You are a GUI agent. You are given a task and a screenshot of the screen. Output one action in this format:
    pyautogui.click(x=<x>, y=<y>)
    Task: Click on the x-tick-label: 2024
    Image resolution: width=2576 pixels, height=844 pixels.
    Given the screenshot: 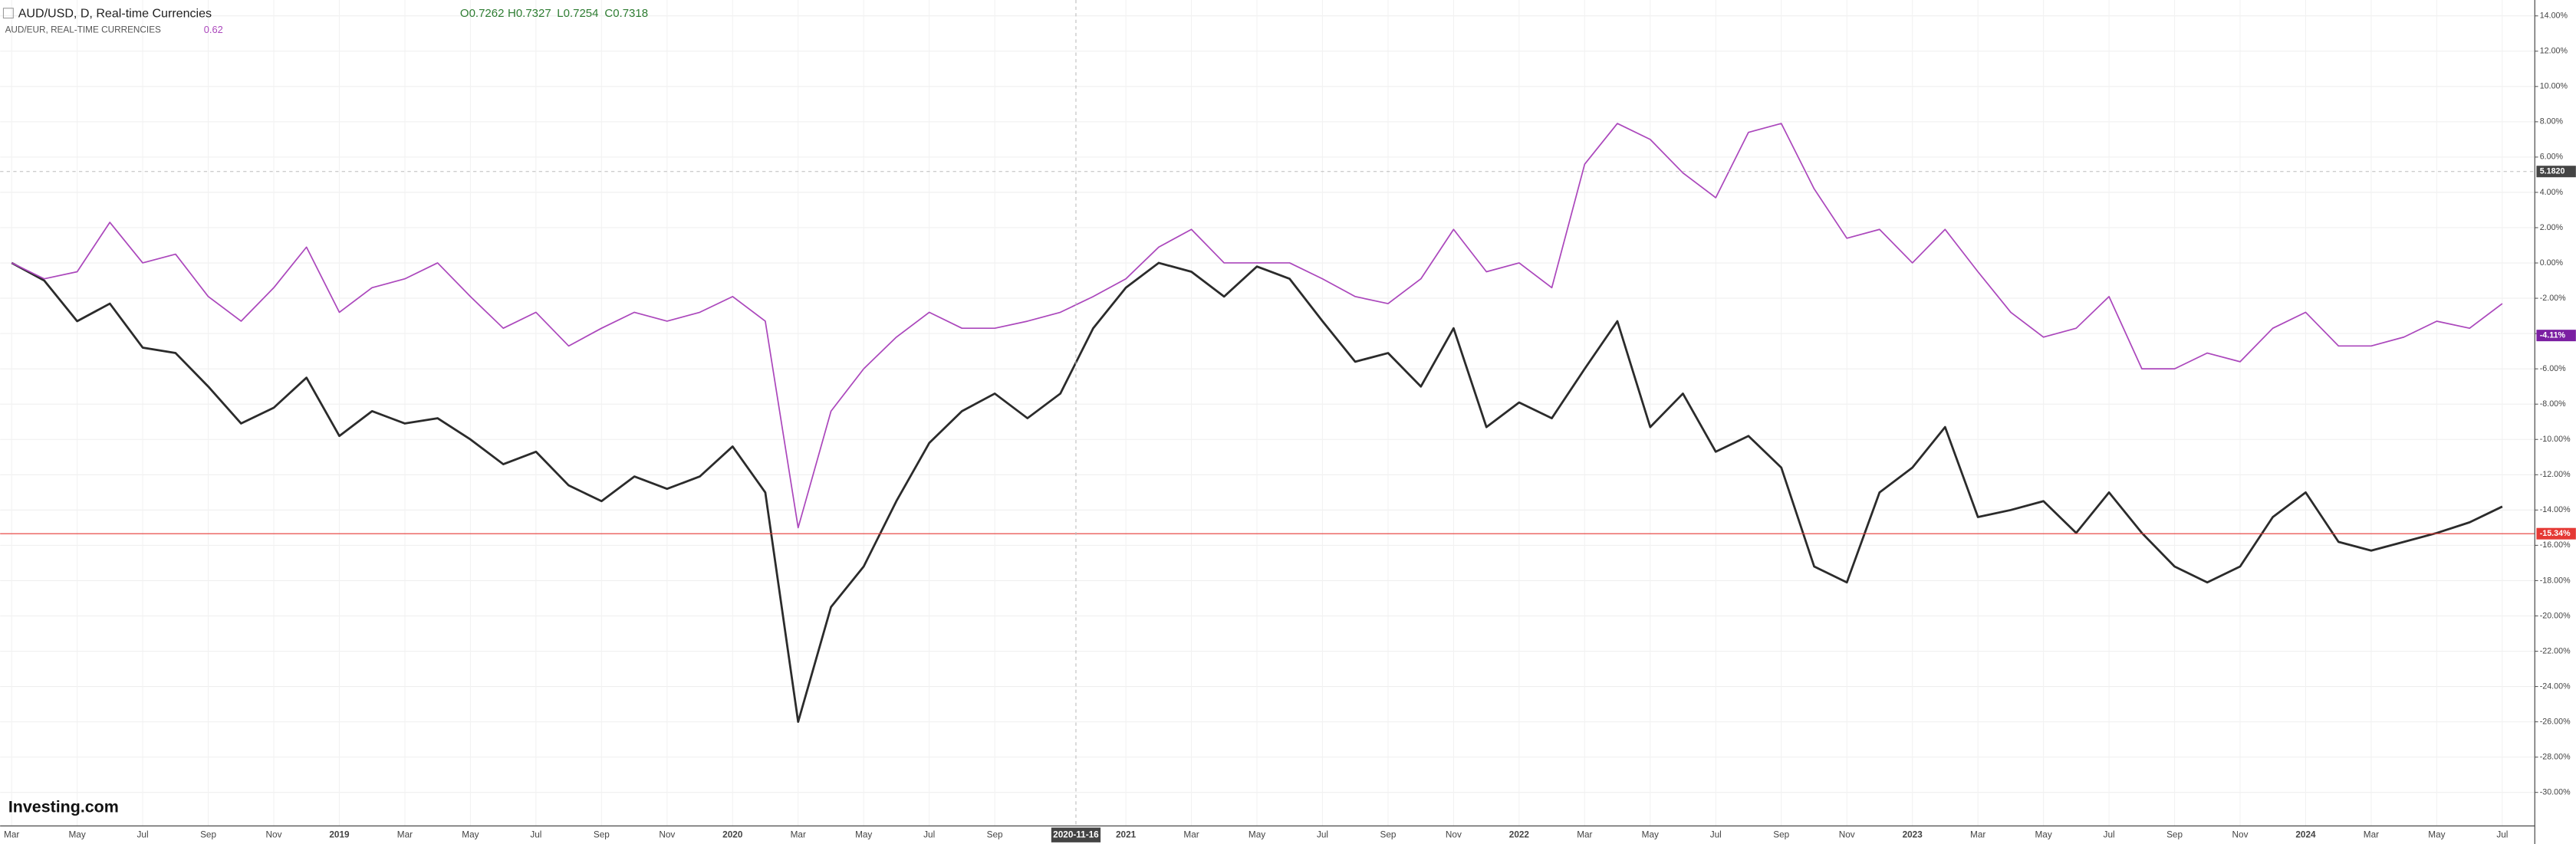 What is the action you would take?
    pyautogui.click(x=2305, y=834)
    